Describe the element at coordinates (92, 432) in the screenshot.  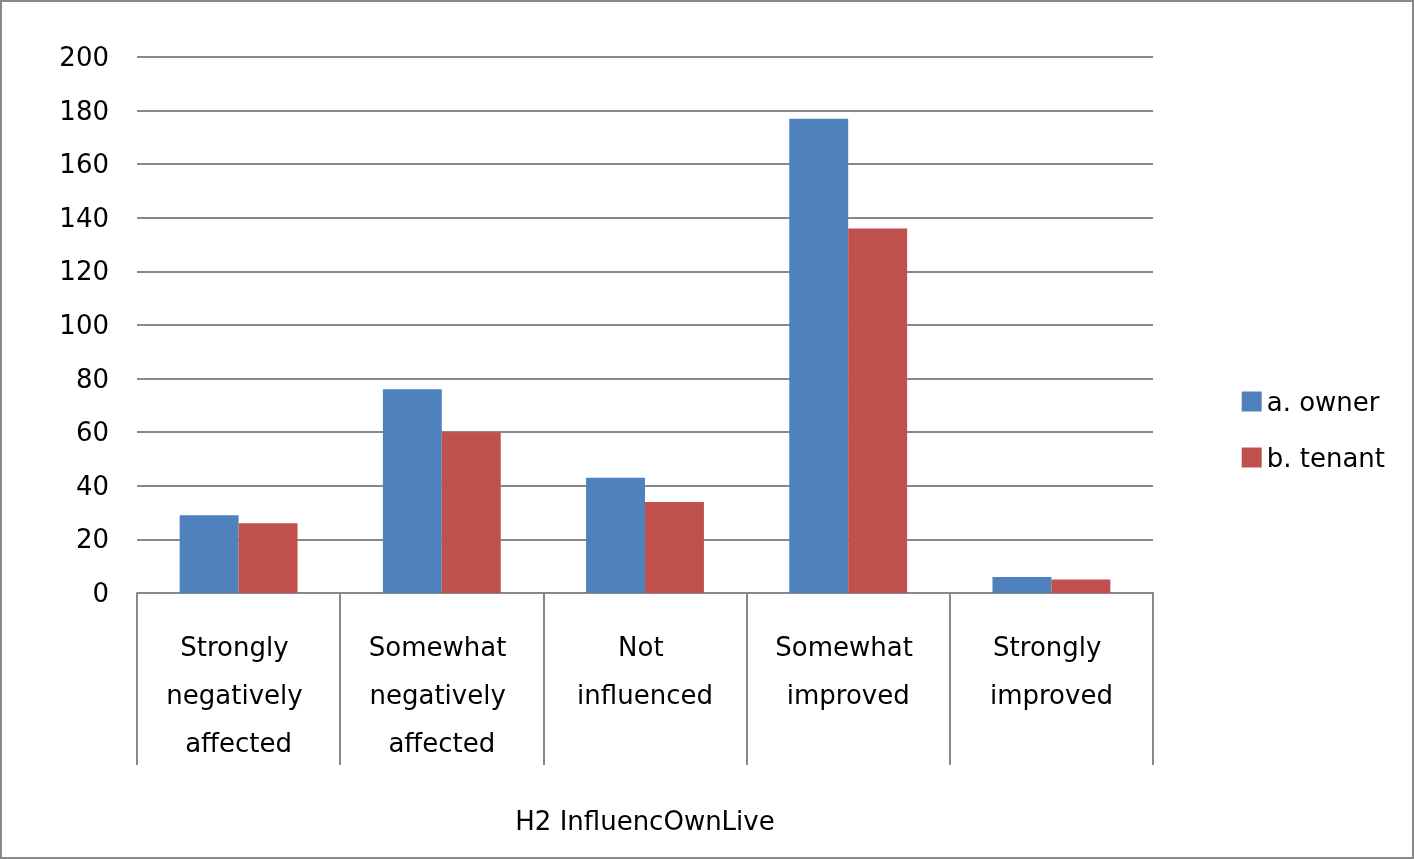
I see `y-tick-label: 60` at that location.